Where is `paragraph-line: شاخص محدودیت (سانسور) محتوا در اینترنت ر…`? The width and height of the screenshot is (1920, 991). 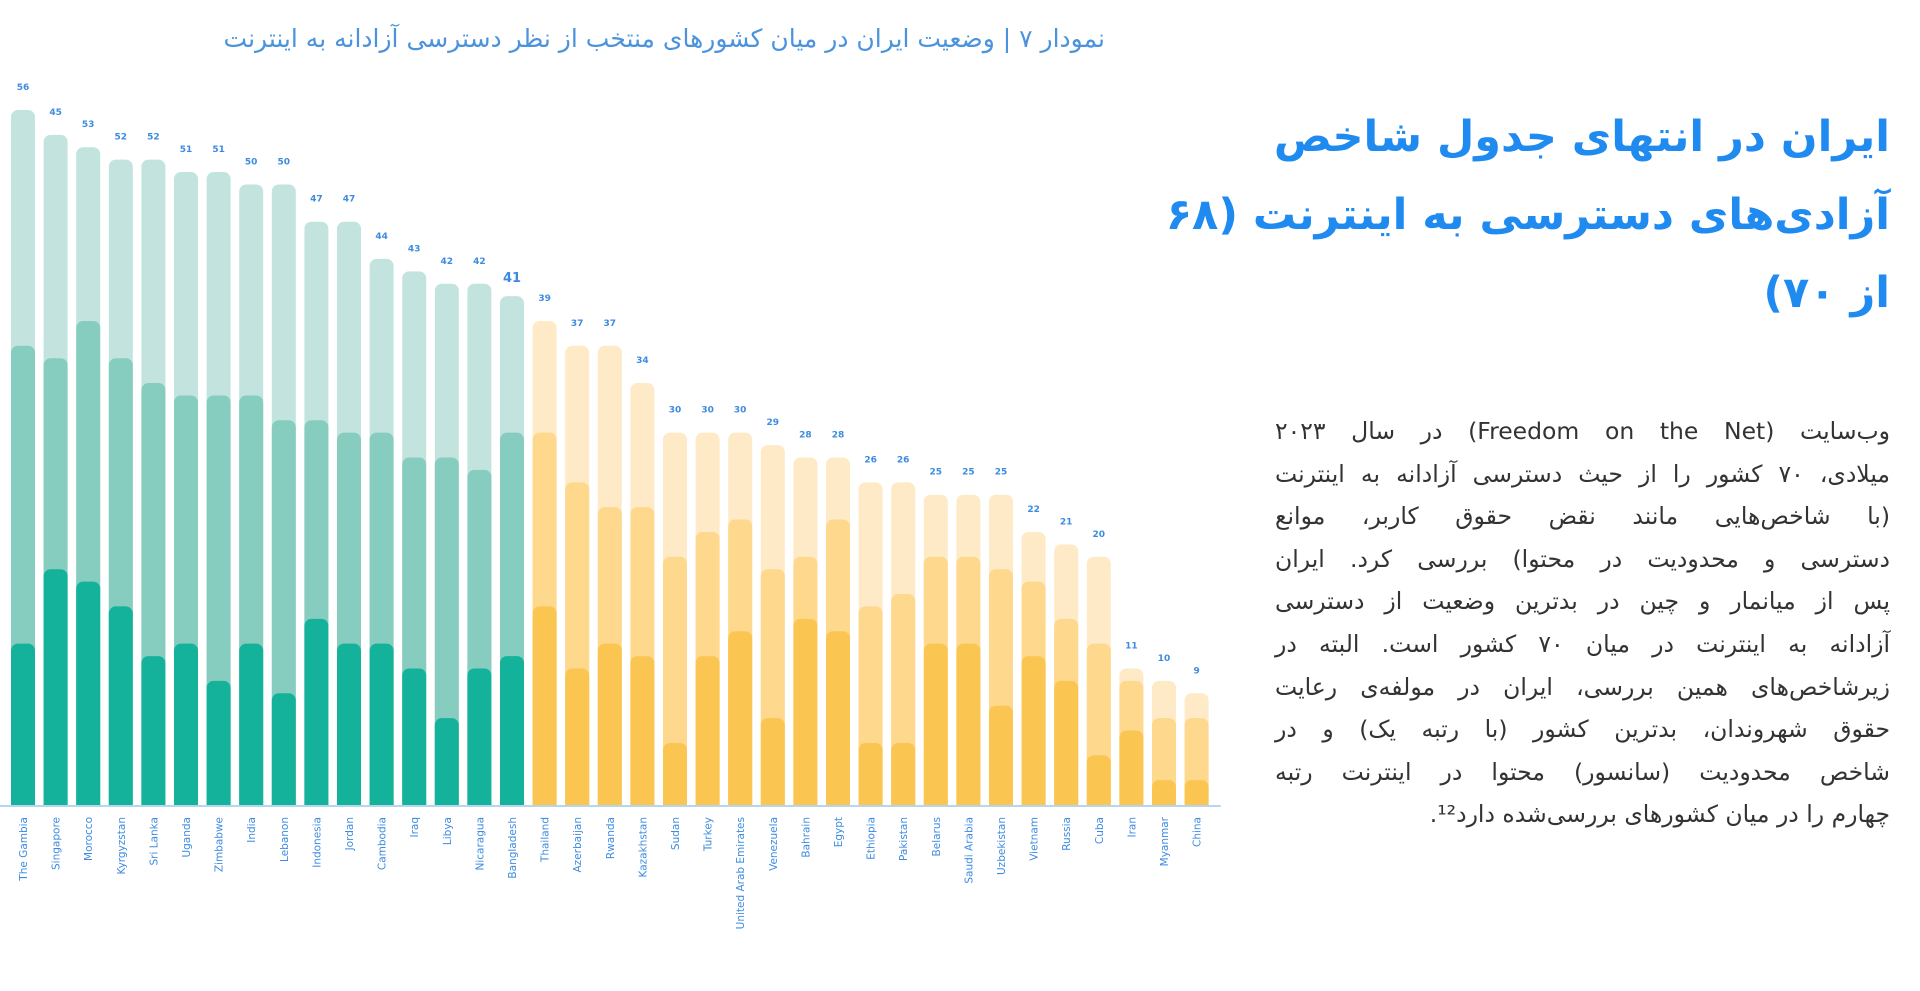
paragraph-line: شاخص محدودیت (سانسور) محتوا در اینترنت ر… is located at coordinates (1582, 771).